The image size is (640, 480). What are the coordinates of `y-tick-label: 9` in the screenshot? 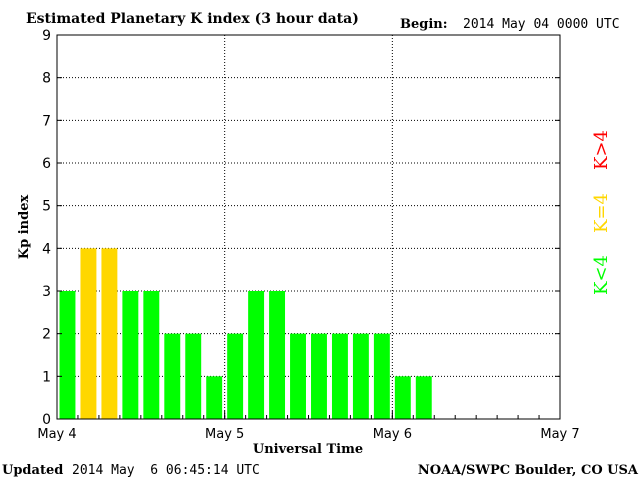 It's located at (46, 36).